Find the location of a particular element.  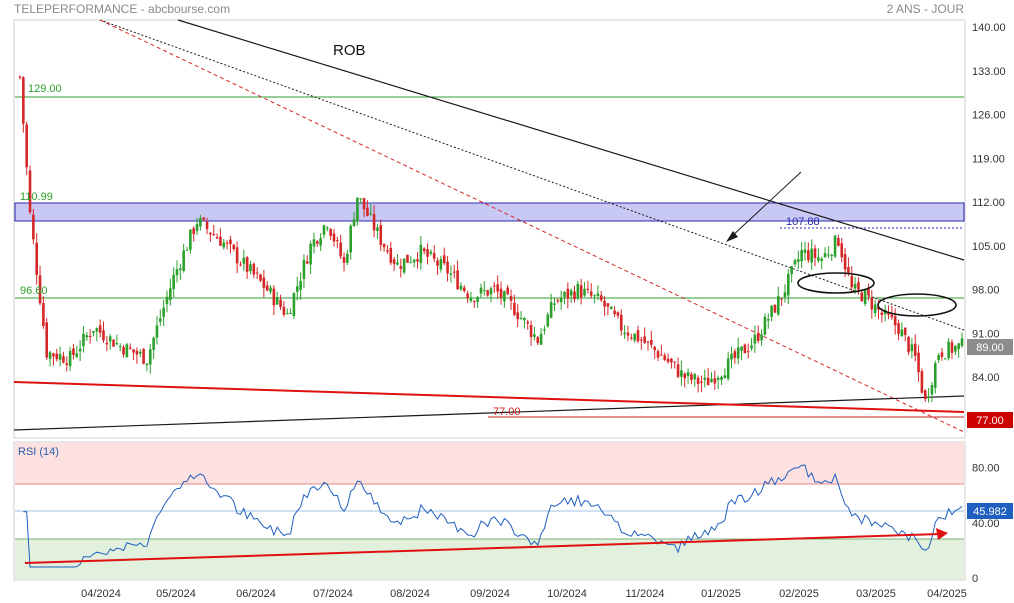

level-77-tag-text: 77.00 is located at coordinates (990, 421).